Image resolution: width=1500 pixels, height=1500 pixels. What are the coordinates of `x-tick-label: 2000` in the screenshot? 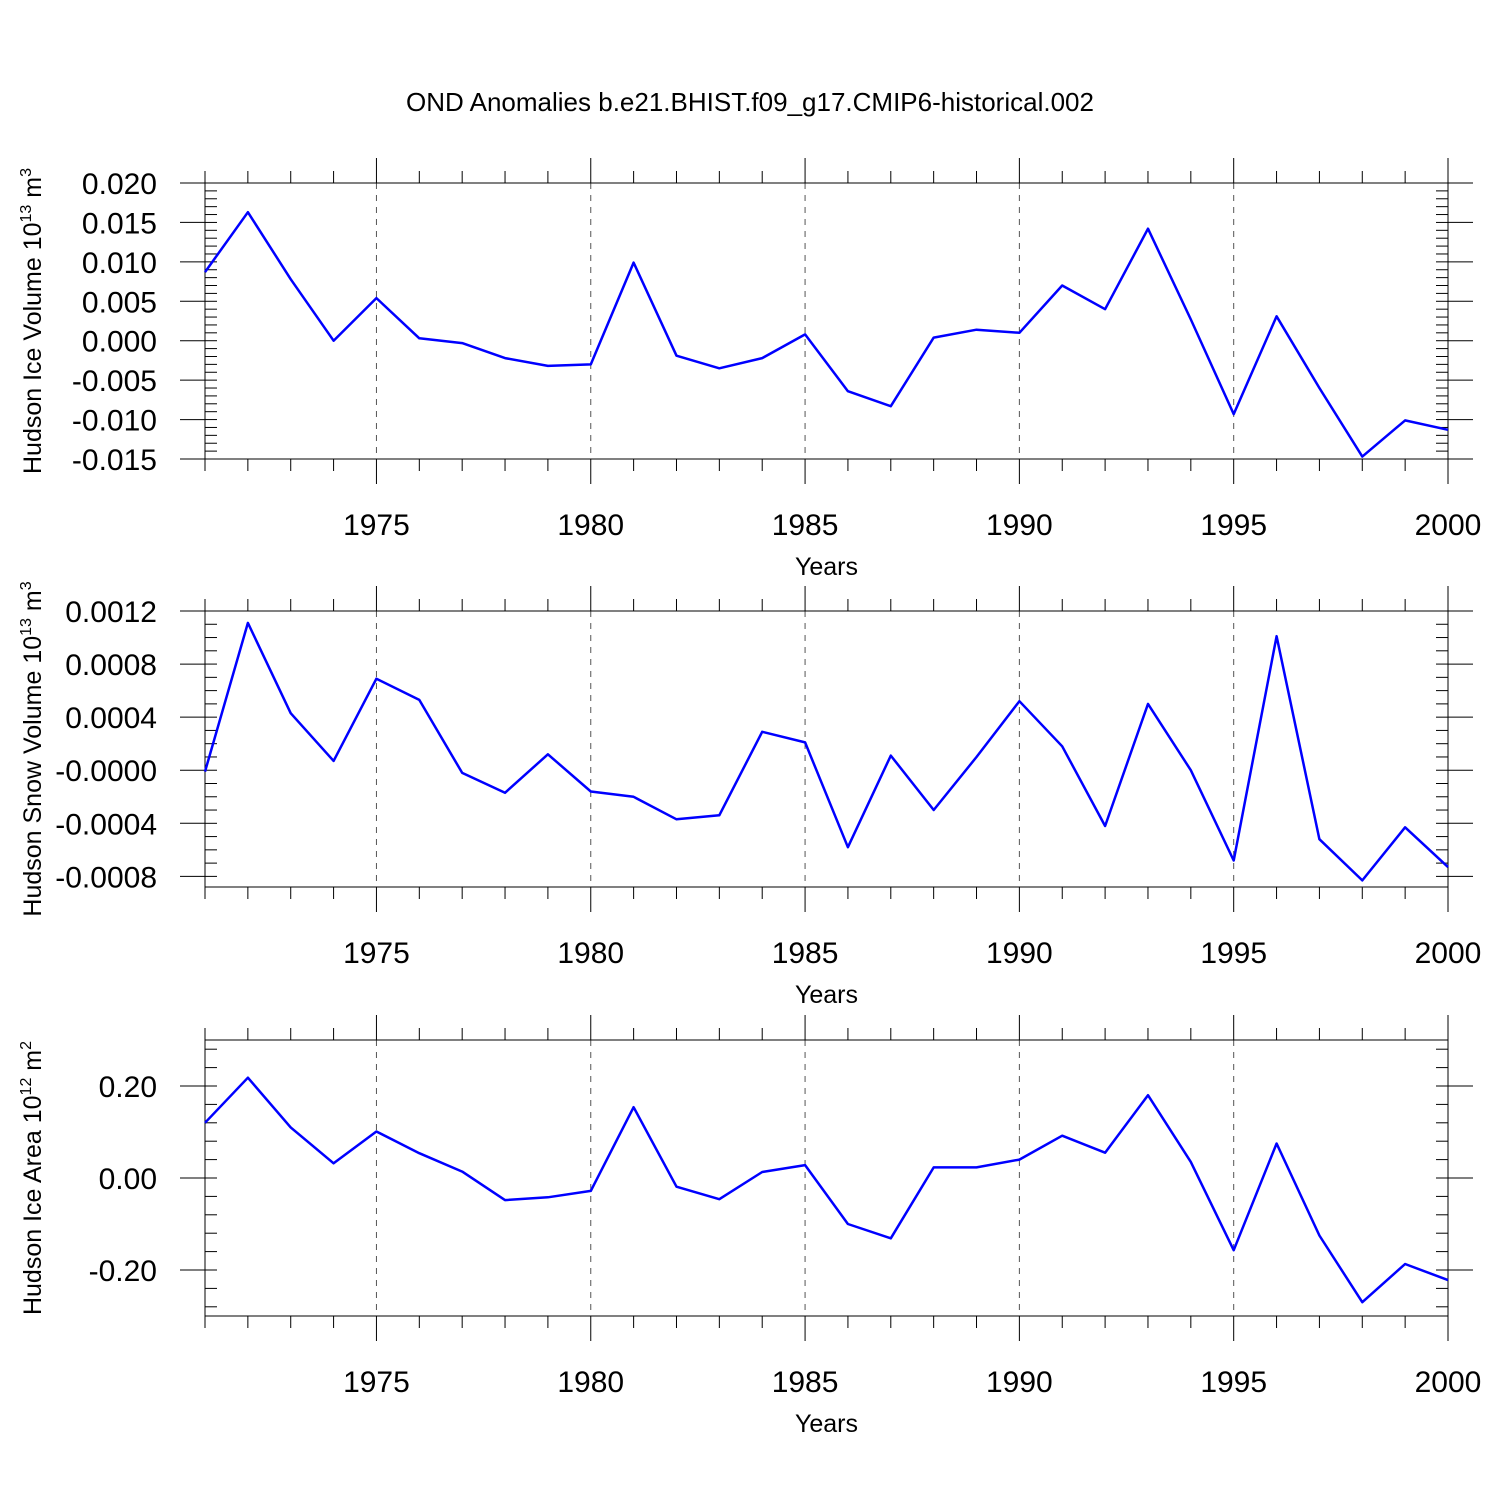 It's located at (1448, 1382).